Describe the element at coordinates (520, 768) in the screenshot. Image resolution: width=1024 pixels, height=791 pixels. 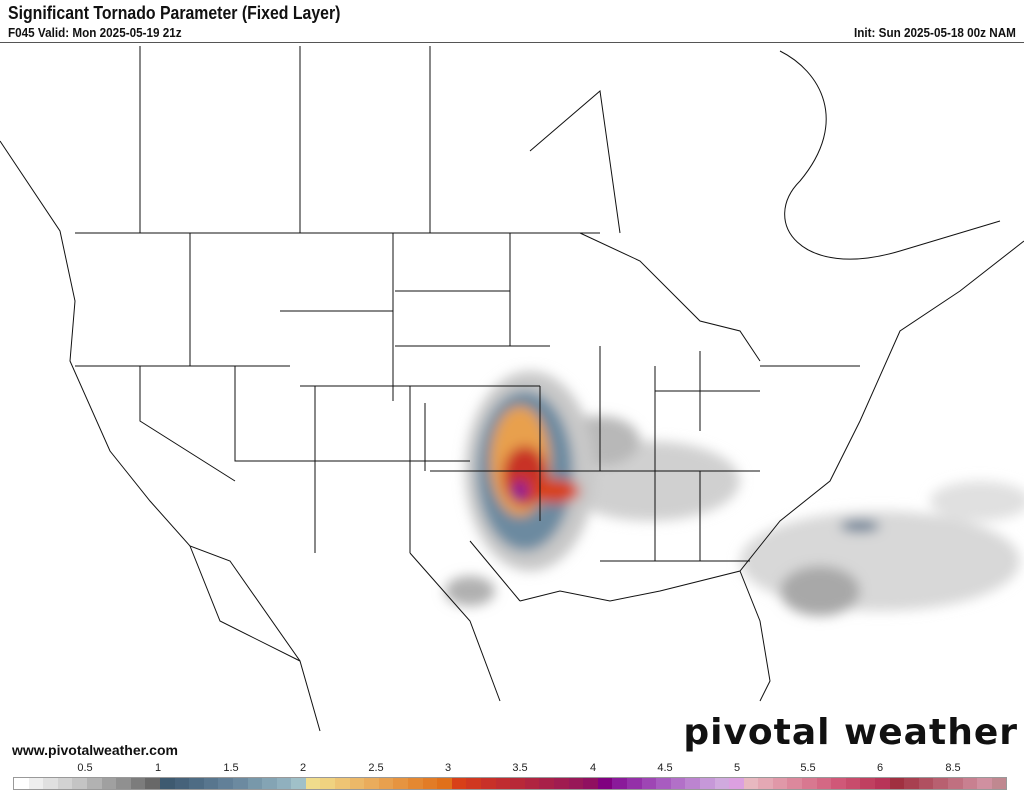
I see `colorbar-label: 3.5` at that location.